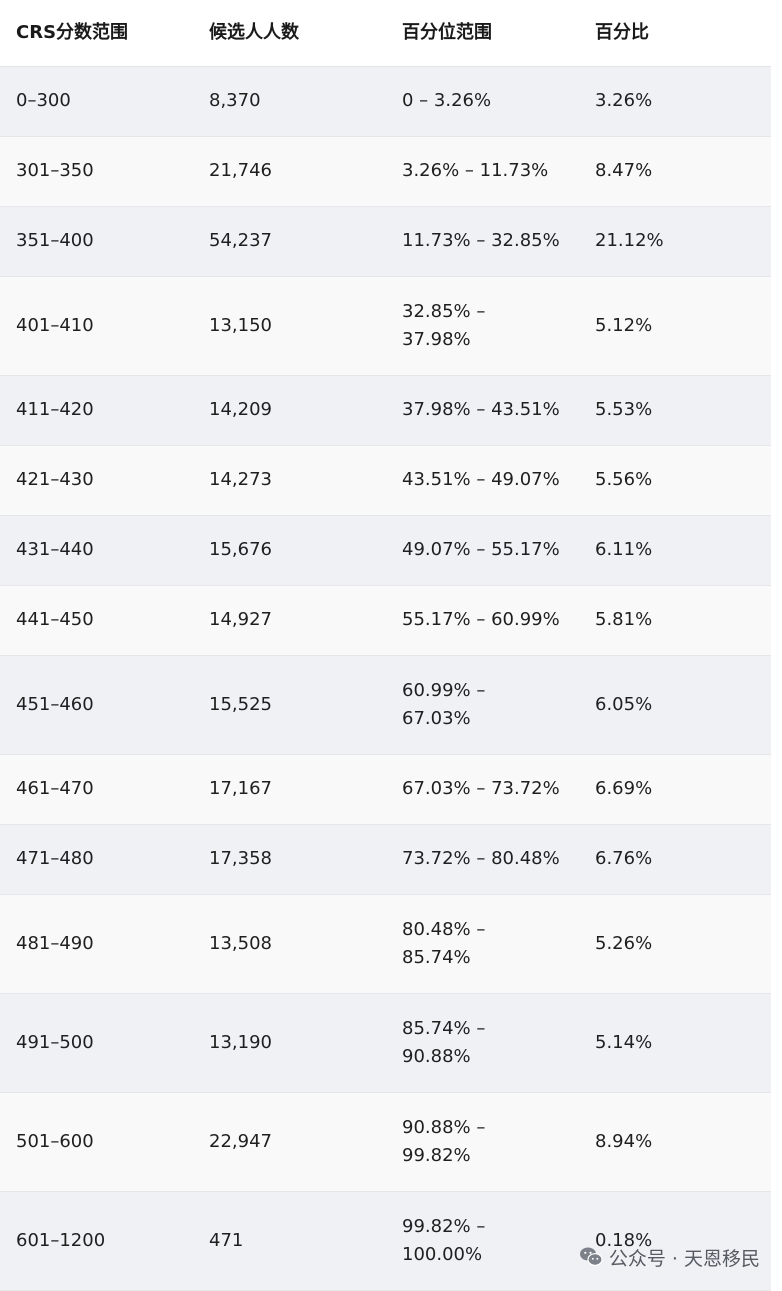  I want to click on cell-crs-score-range: 441–450, so click(55, 619).